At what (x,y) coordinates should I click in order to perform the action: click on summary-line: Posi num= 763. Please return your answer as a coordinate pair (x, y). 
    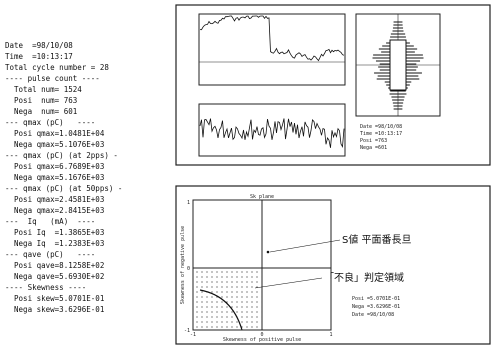
    Looking at the image, I should click on (41, 100).